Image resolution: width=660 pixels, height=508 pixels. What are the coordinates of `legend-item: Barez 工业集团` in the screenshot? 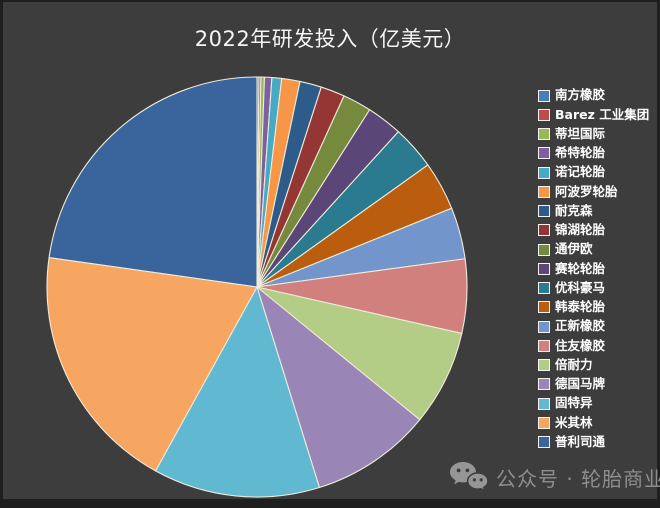 It's located at (597, 114).